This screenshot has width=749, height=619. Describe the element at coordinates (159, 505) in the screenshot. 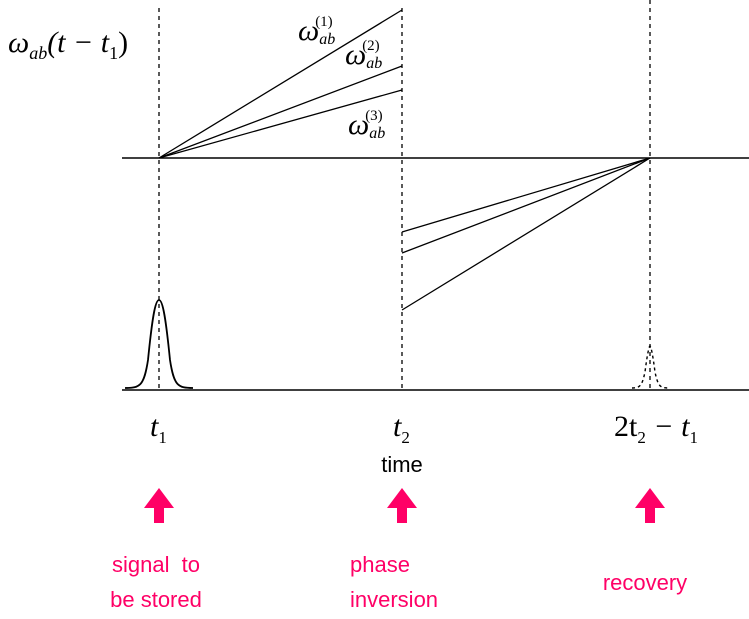

I see `arrow-signal-icon` at that location.